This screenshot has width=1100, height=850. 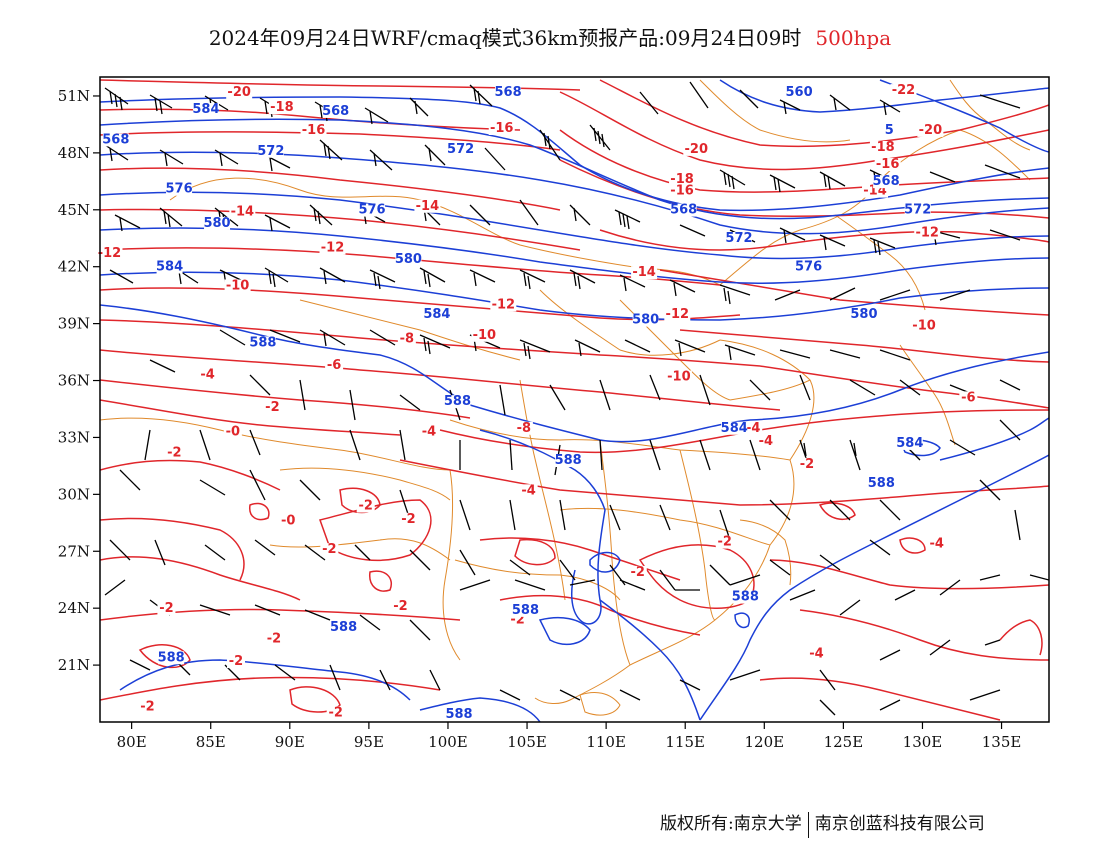 I want to click on temperature-contour-label: -22, so click(x=904, y=90).